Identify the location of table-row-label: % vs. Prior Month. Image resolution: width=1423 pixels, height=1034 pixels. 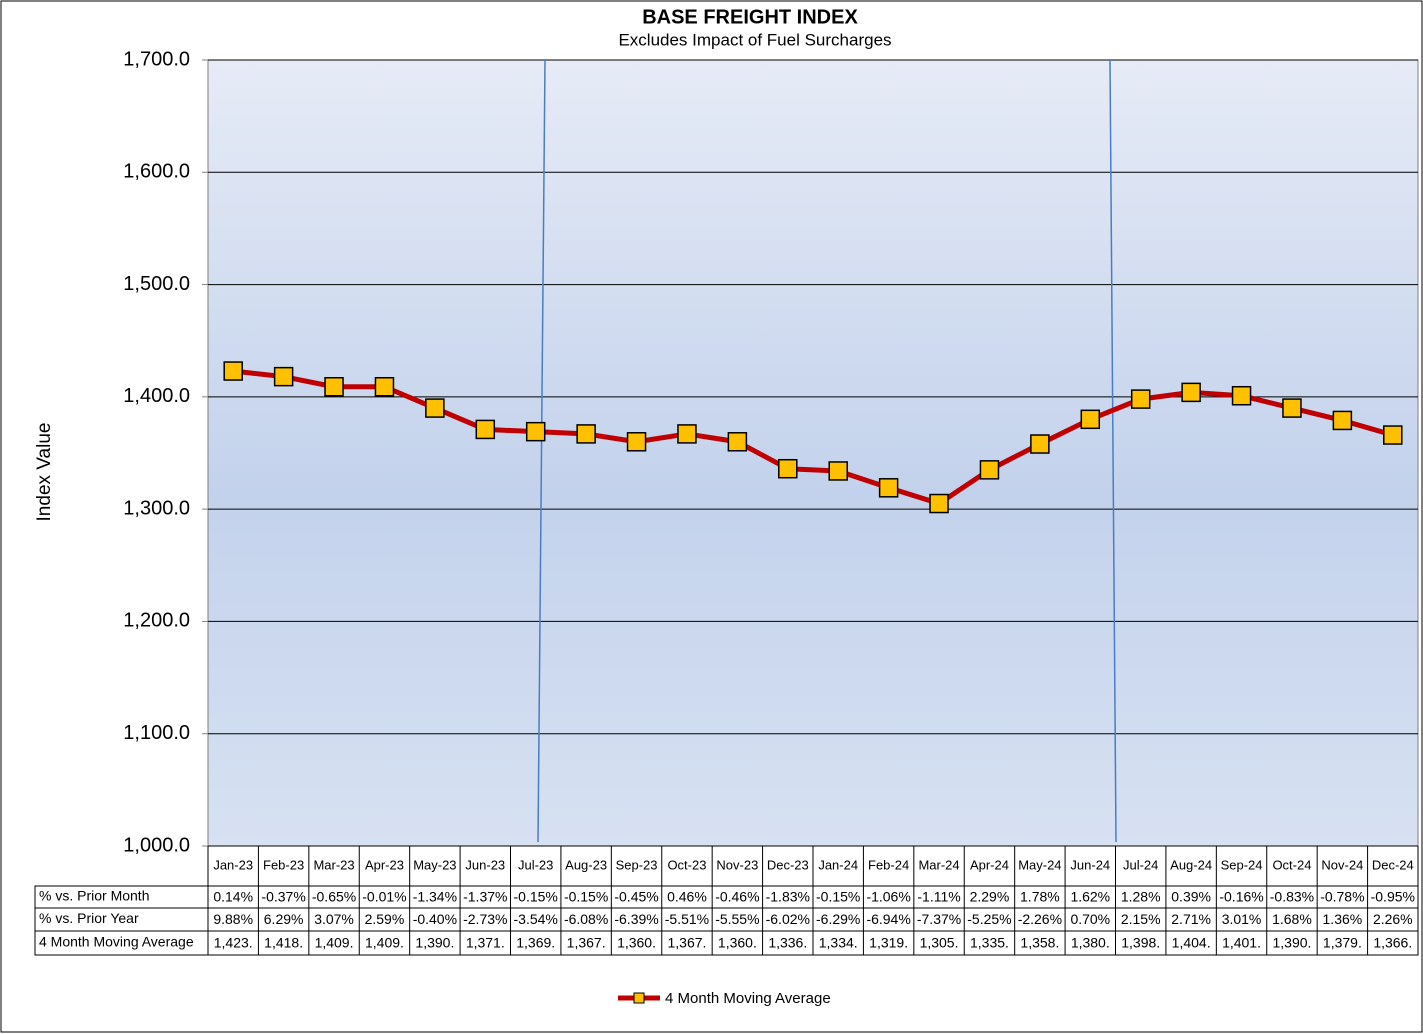
(94, 896).